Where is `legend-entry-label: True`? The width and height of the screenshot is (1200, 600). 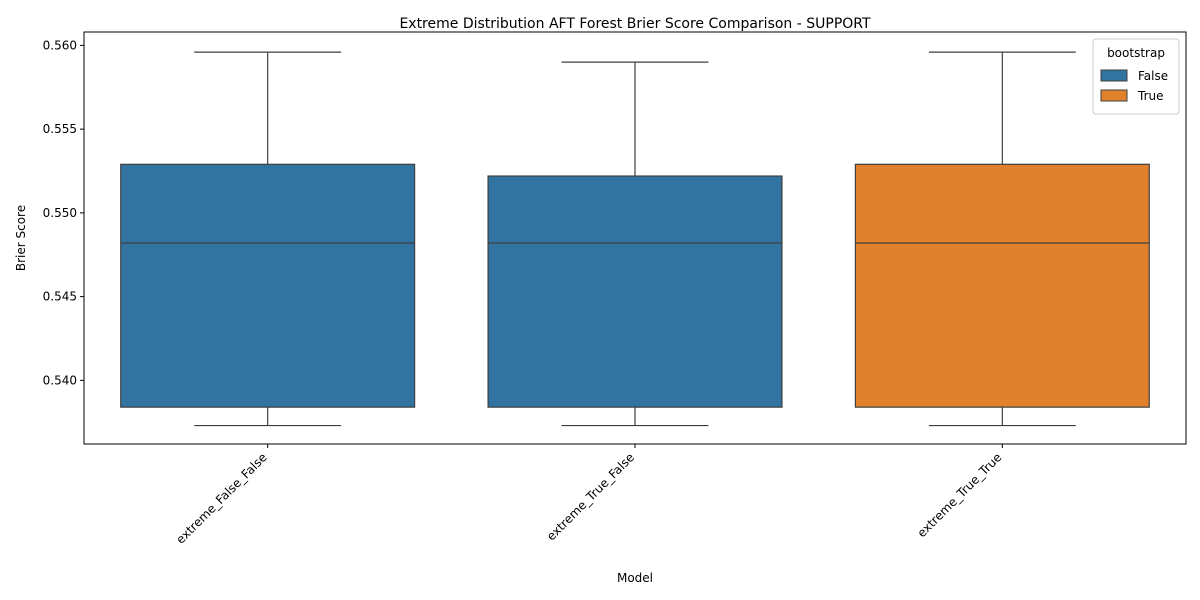
legend-entry-label: True is located at coordinates (1150, 96).